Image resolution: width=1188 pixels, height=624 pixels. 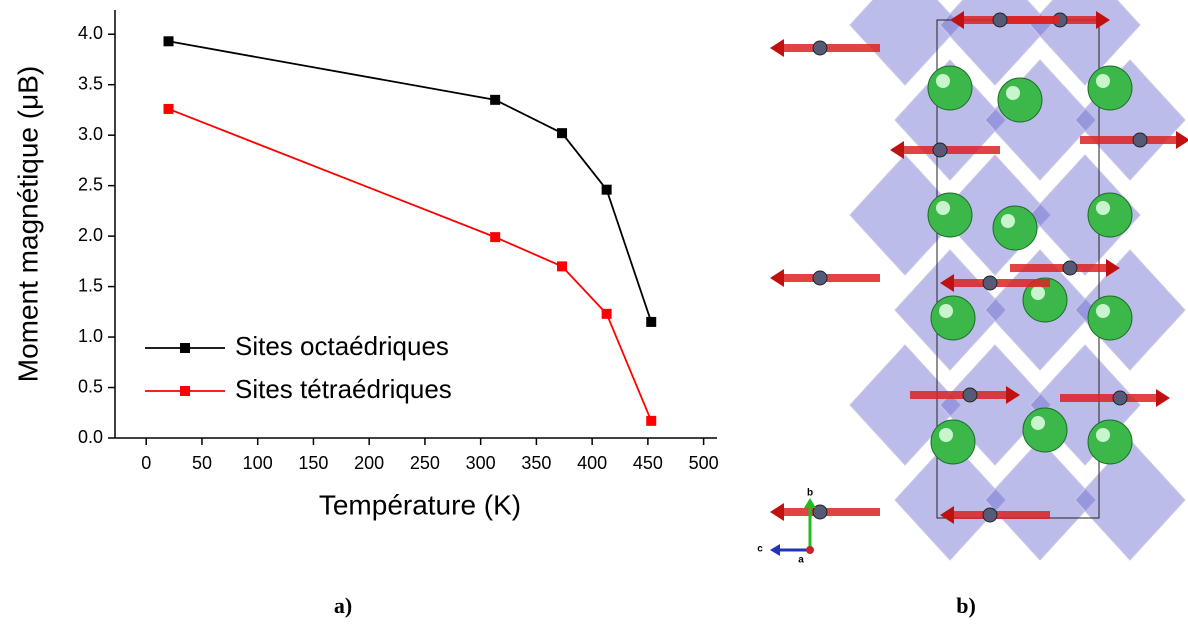 What do you see at coordinates (90, 33) in the screenshot?
I see `y-tick-label: 4.0` at bounding box center [90, 33].